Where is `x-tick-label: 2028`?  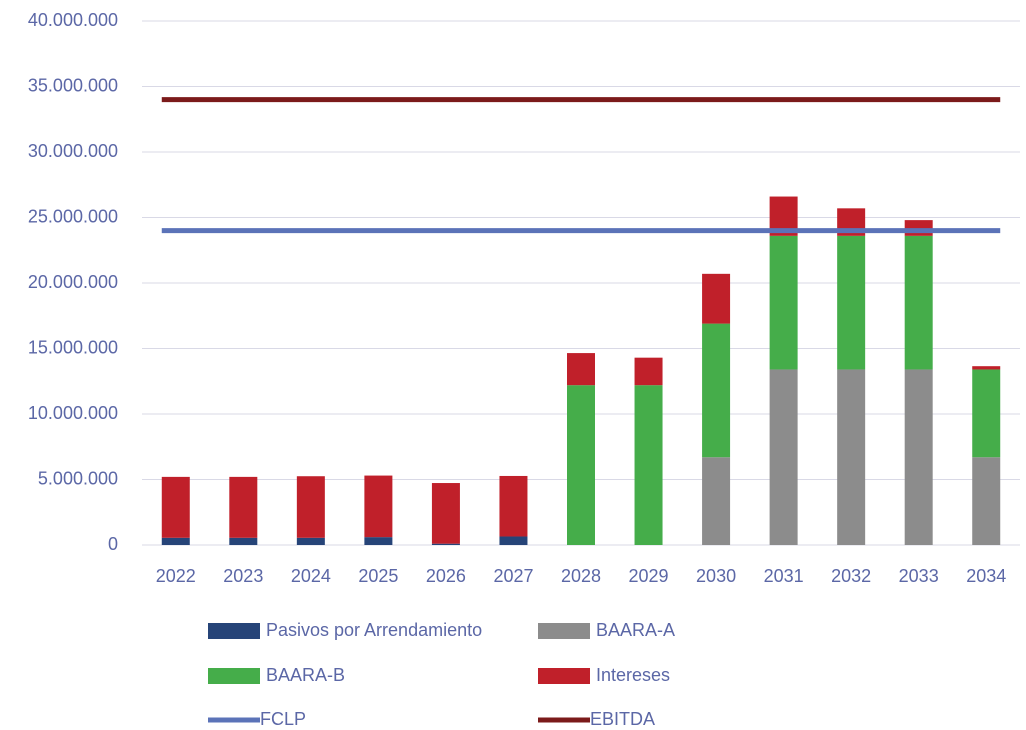
x-tick-label: 2028 is located at coordinates (581, 576).